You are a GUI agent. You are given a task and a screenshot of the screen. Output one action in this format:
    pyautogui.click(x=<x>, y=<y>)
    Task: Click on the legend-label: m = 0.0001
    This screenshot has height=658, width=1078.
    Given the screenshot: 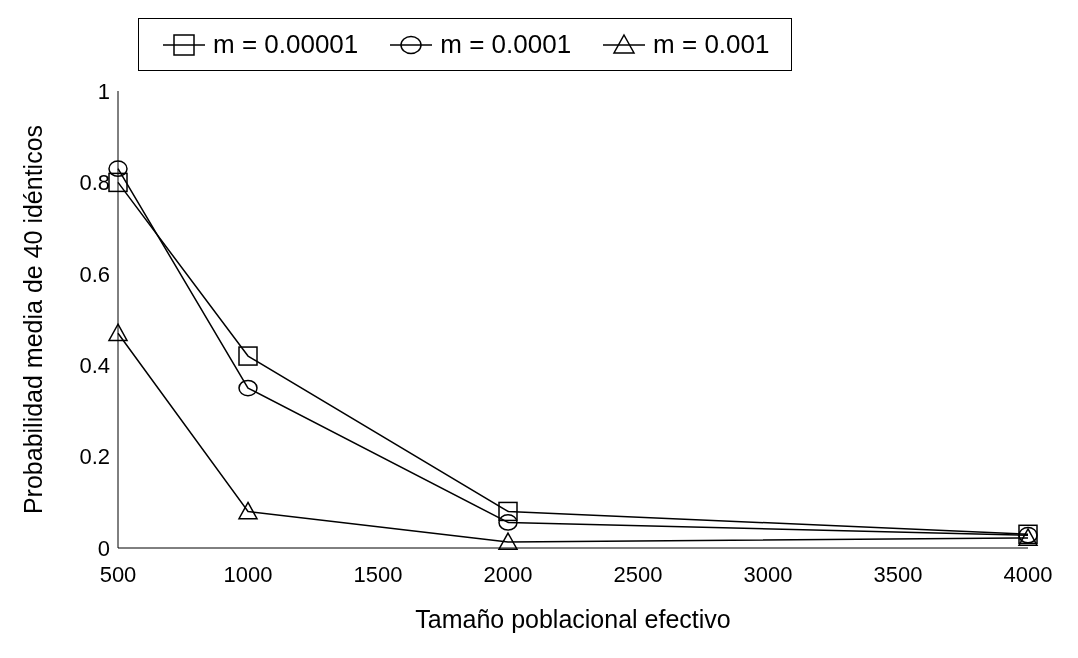 What is the action you would take?
    pyautogui.click(x=506, y=44)
    